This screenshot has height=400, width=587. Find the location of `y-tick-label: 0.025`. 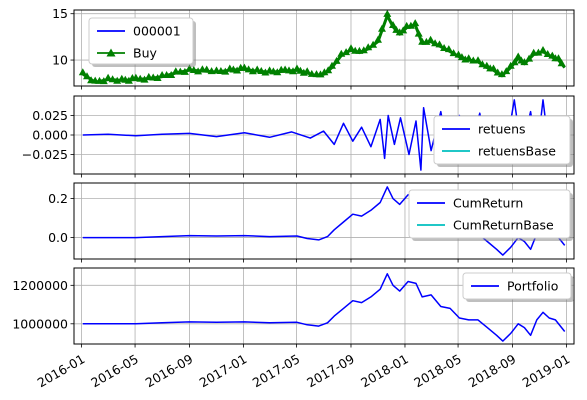

y-tick-label: 0.025 is located at coordinates (50, 115).